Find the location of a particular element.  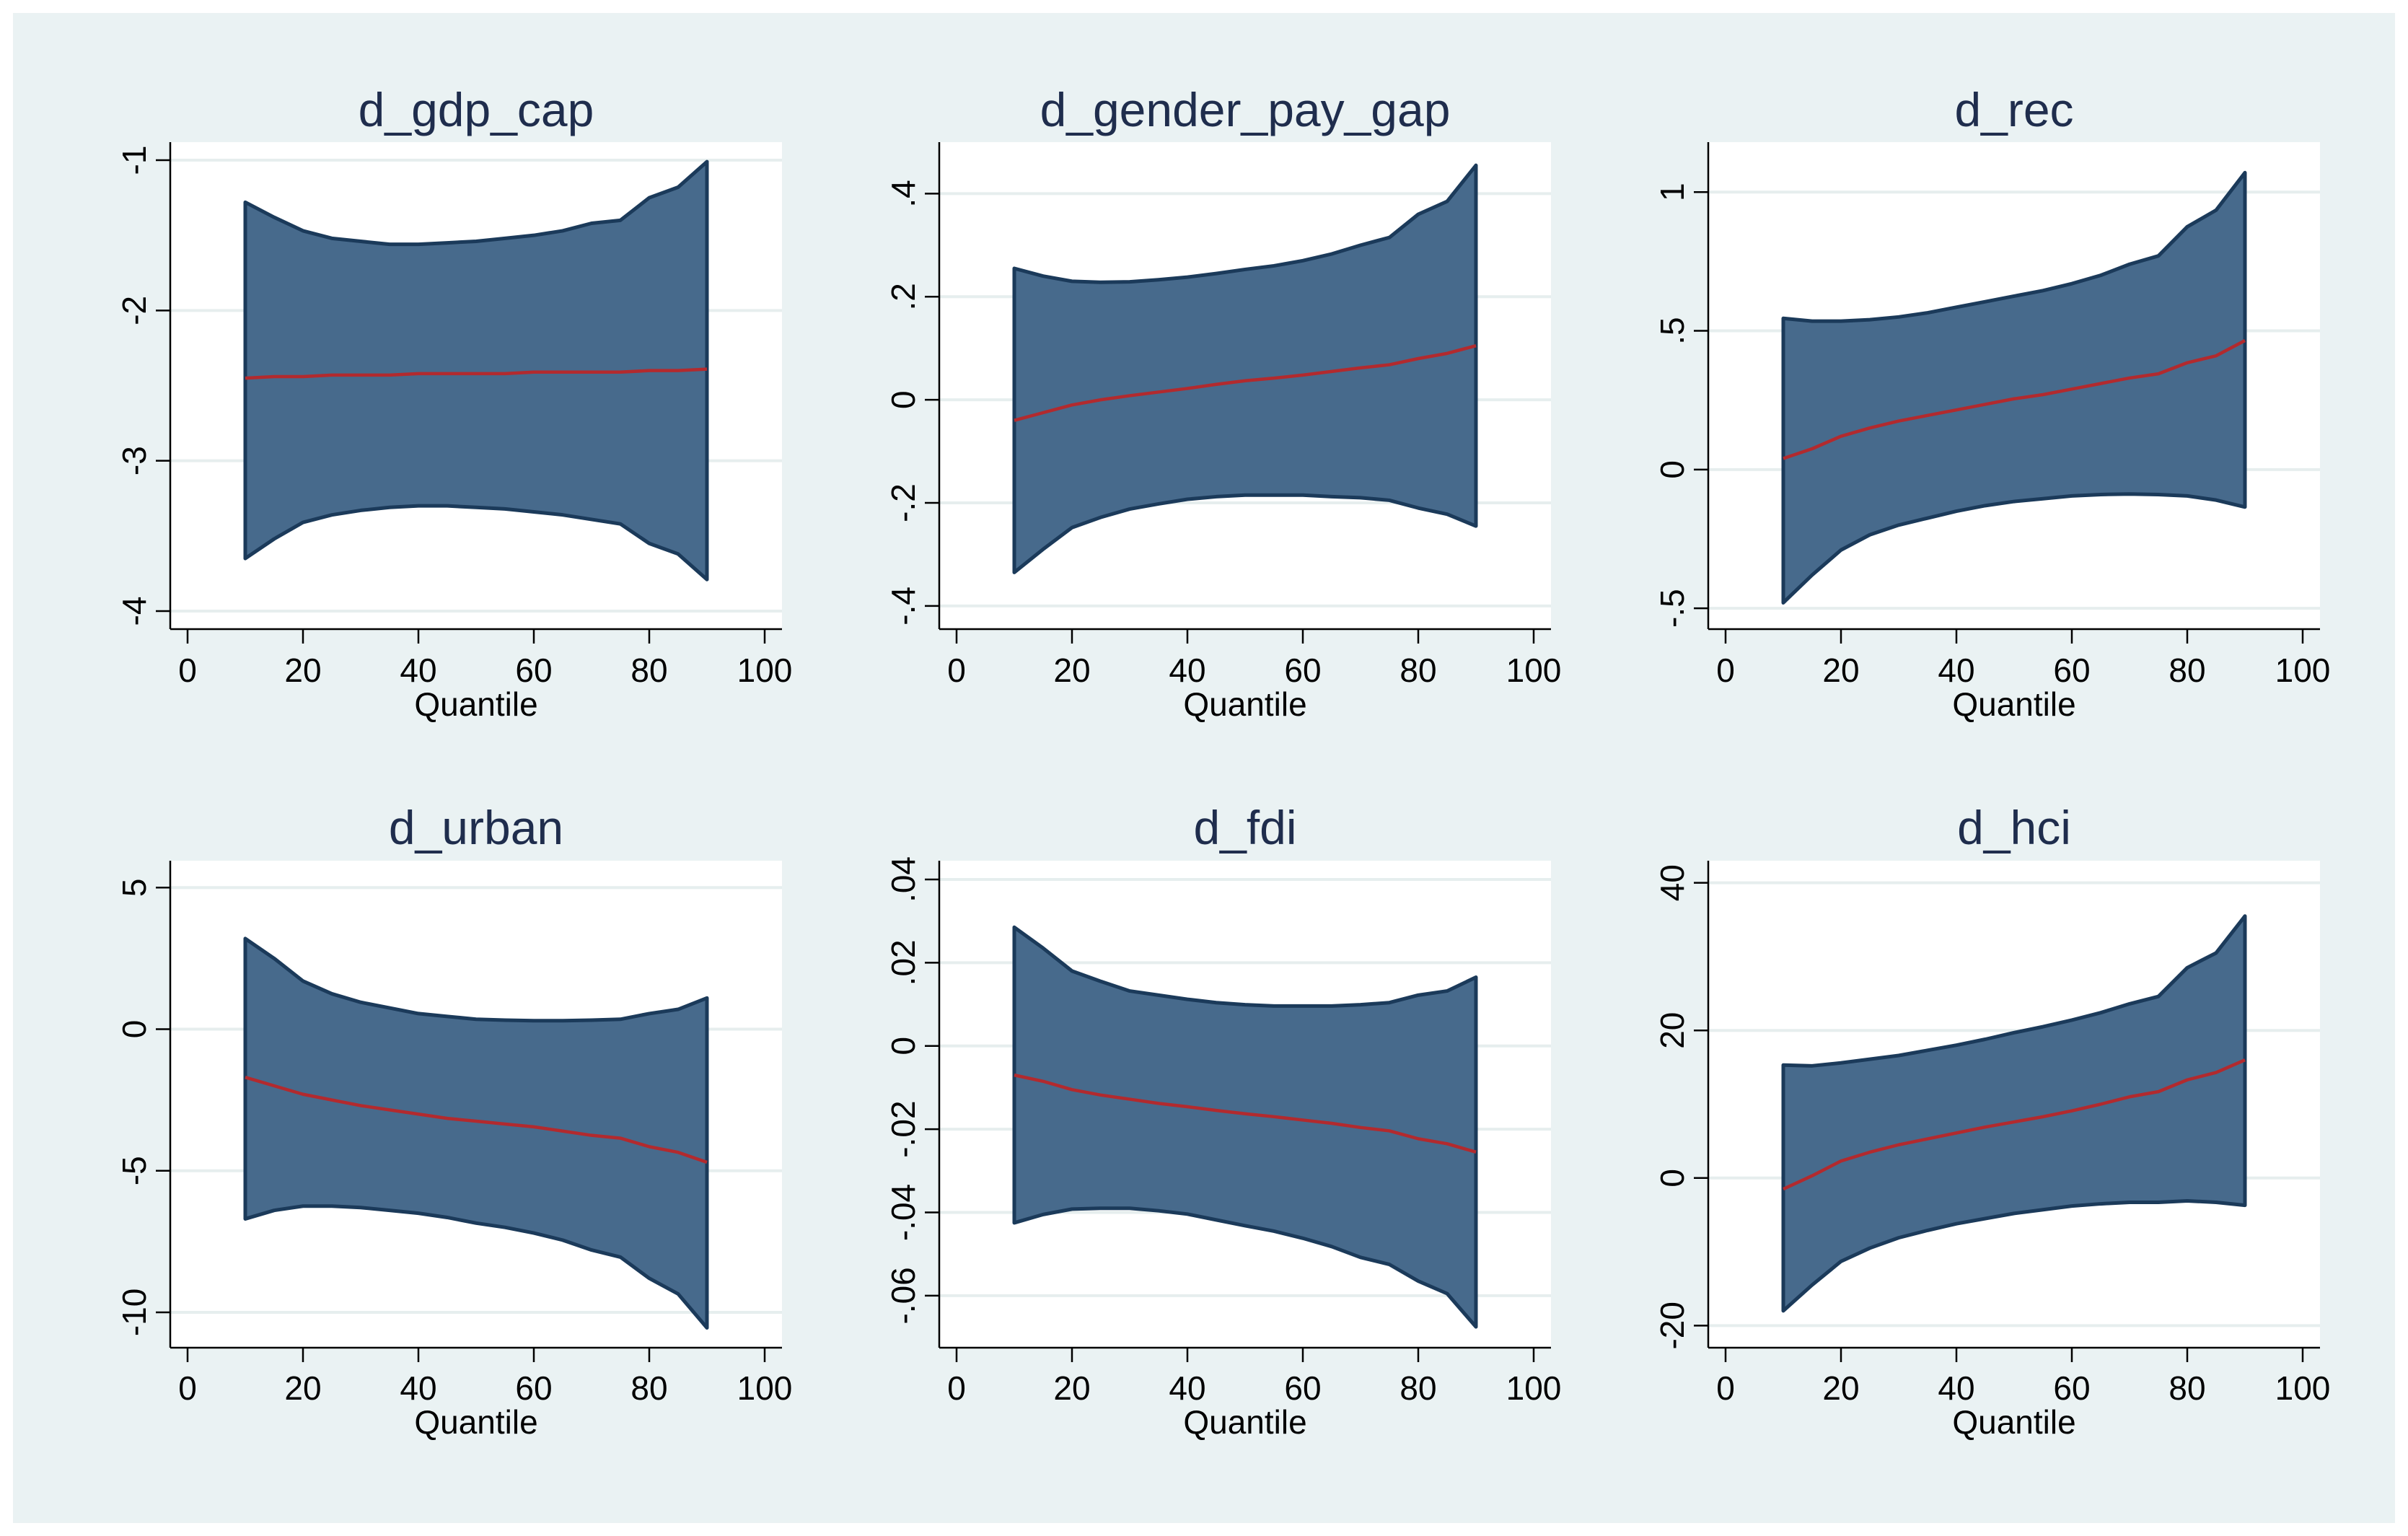

y-tick-label: -.02 is located at coordinates (903, 1128).